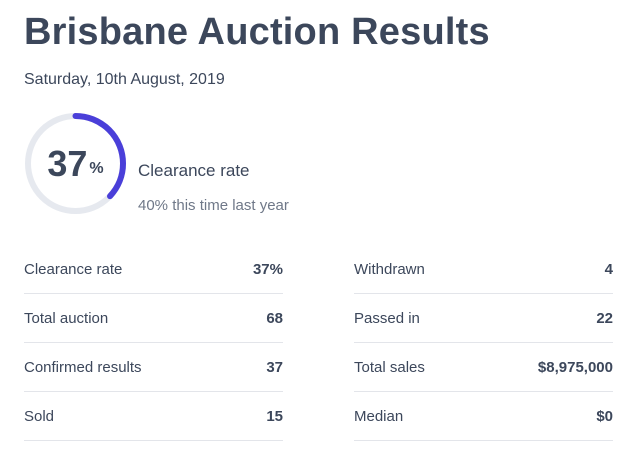 The height and width of the screenshot is (450, 638). Describe the element at coordinates (67, 163) in the screenshot. I see `gauge-value-number: 37` at that location.